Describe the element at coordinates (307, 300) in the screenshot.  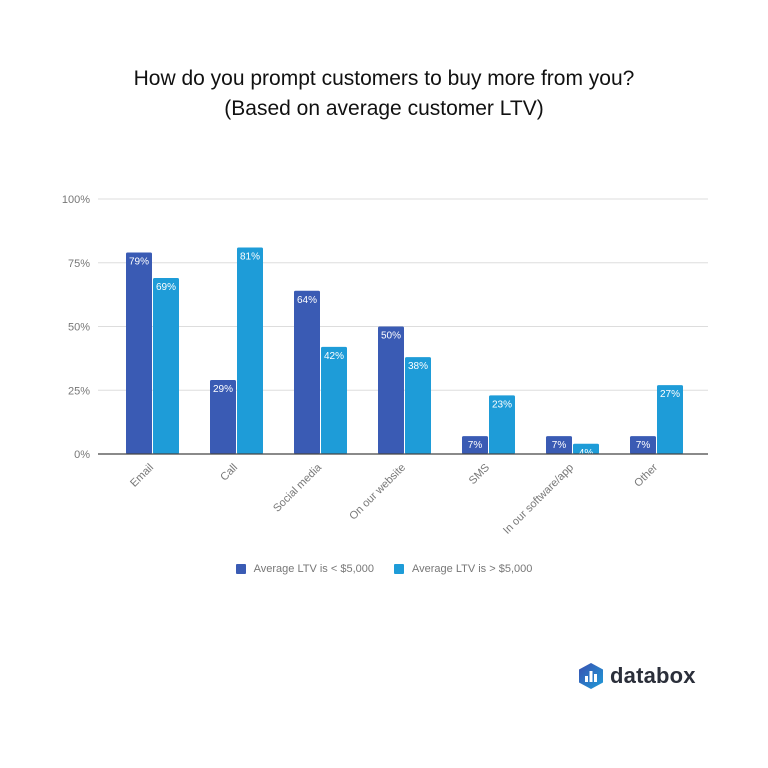
I see `data-label: 64%` at that location.